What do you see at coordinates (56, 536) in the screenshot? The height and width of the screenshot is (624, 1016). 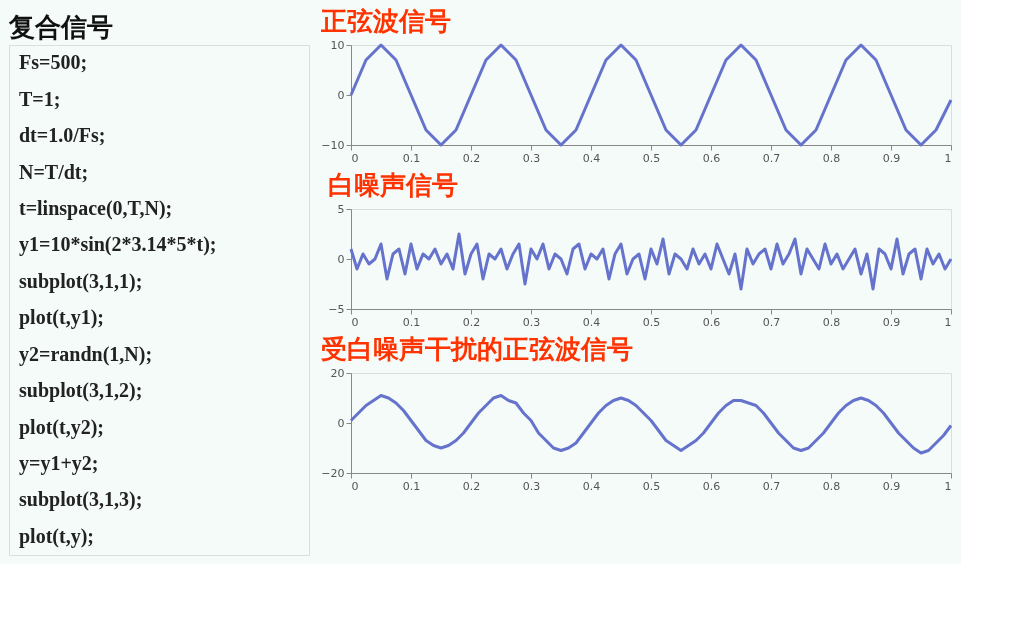 I see `text: plot(t,y);` at bounding box center [56, 536].